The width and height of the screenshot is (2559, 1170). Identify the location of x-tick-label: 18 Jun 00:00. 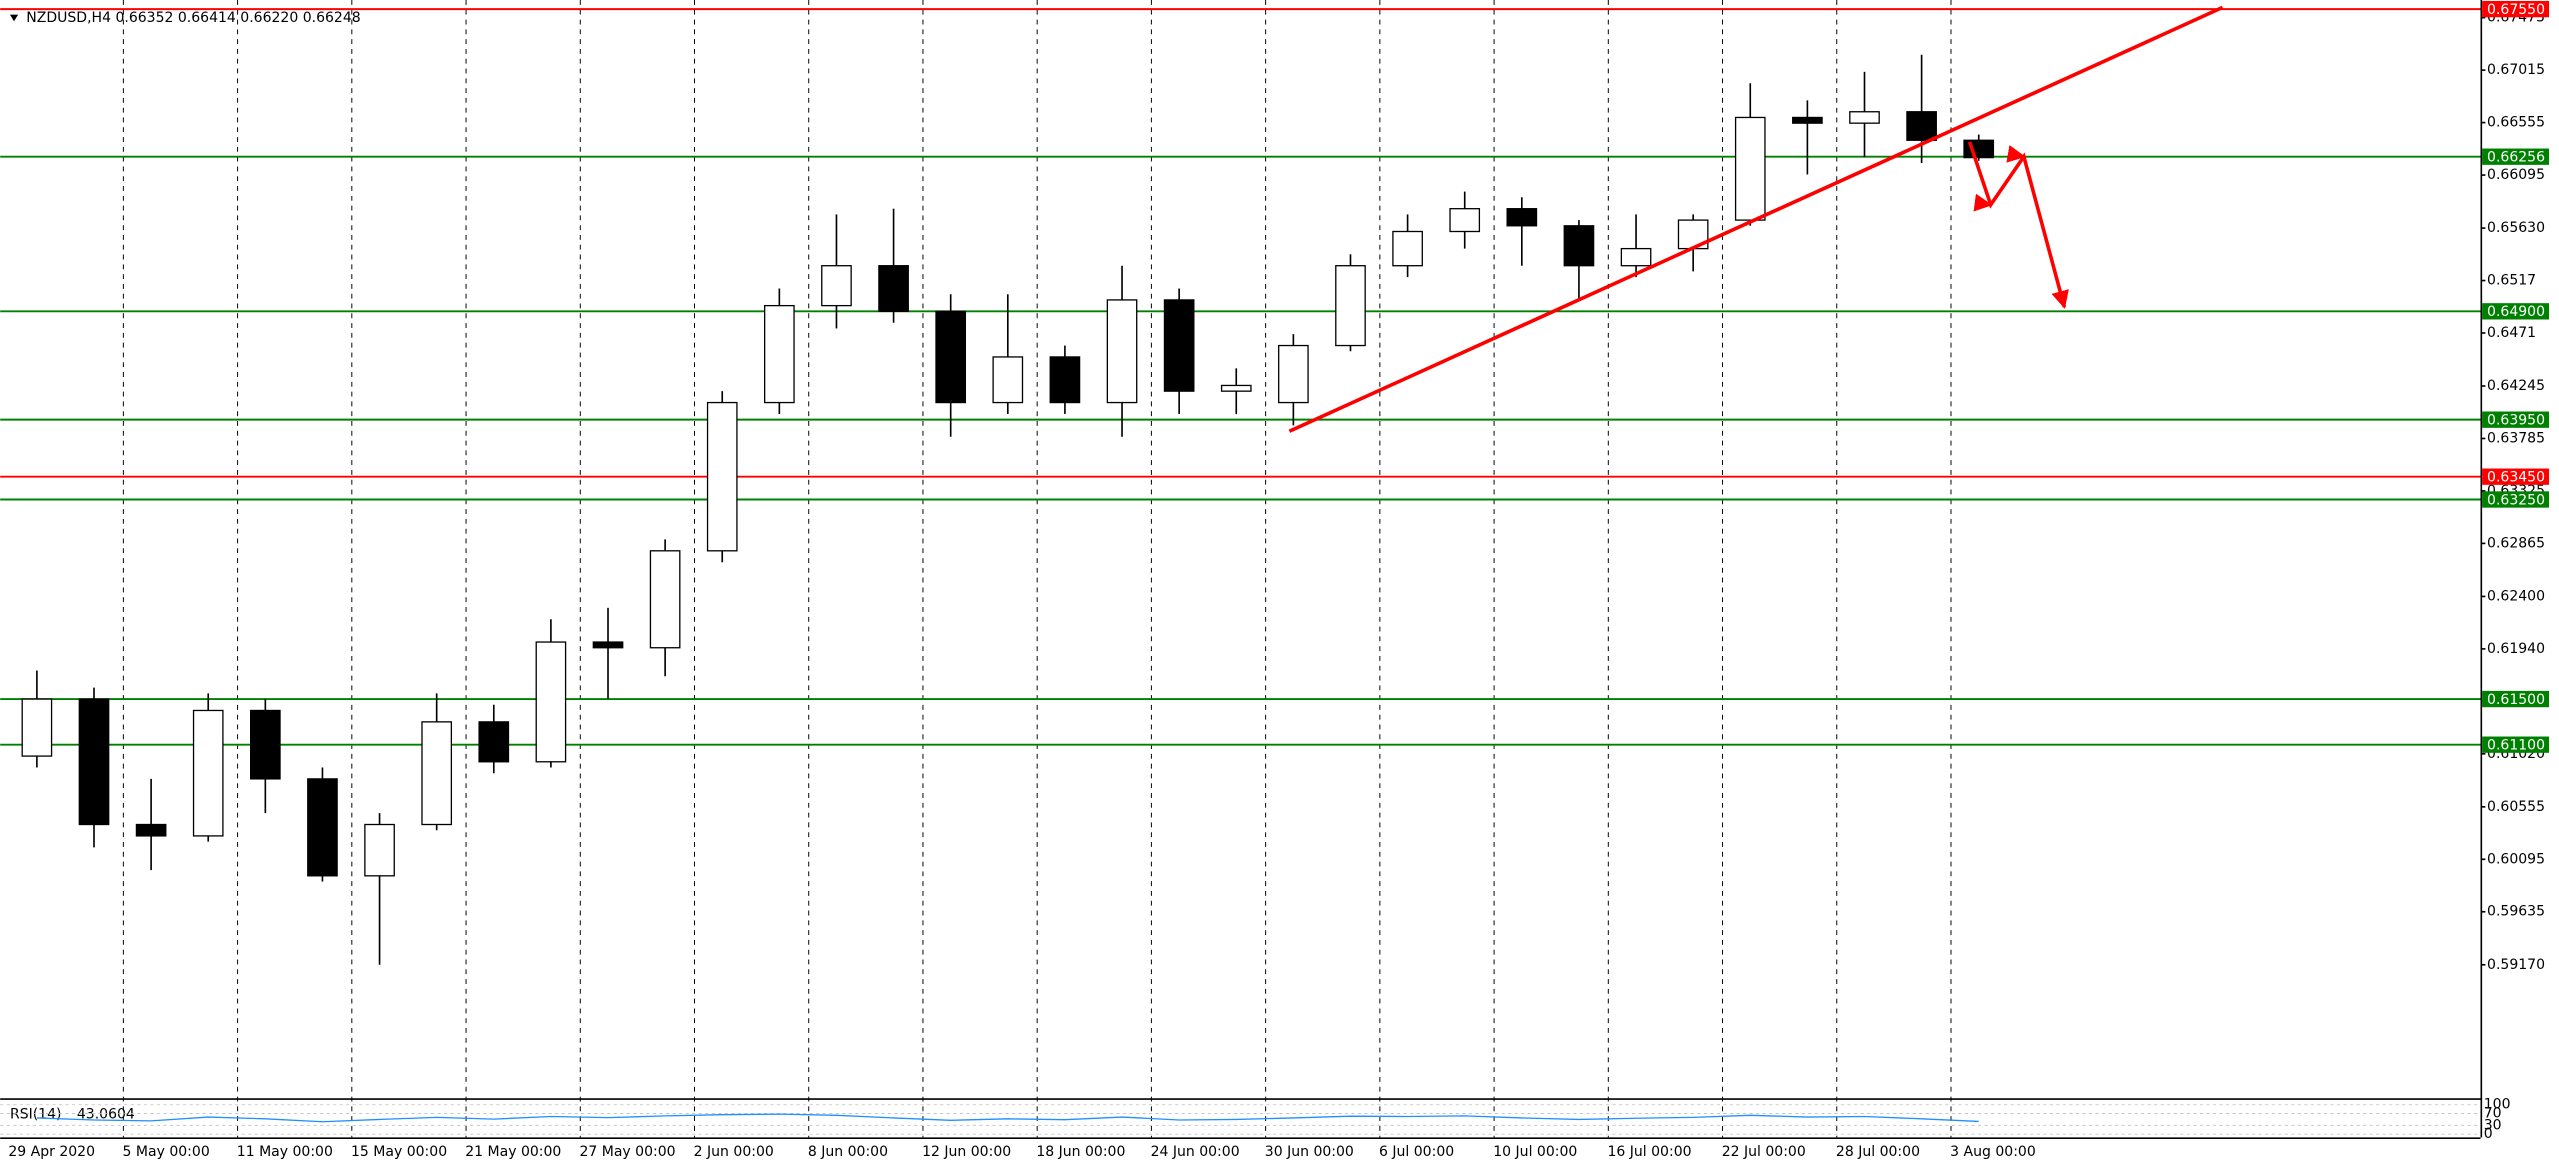
(1080, 1152).